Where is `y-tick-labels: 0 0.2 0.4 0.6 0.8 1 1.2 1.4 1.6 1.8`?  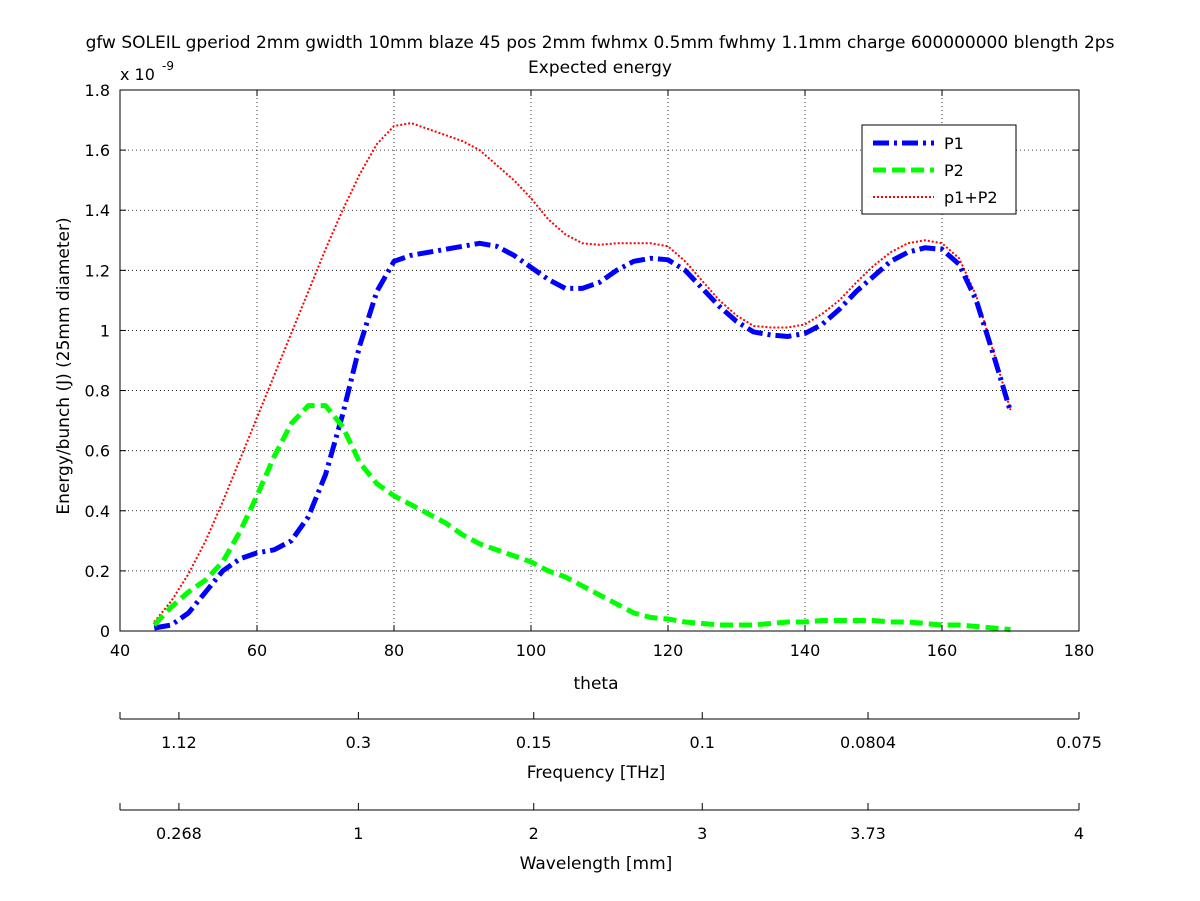 y-tick-labels: 0 0.2 0.4 0.6 0.8 1 1.2 1.4 1.6 1.8 is located at coordinates (97, 361).